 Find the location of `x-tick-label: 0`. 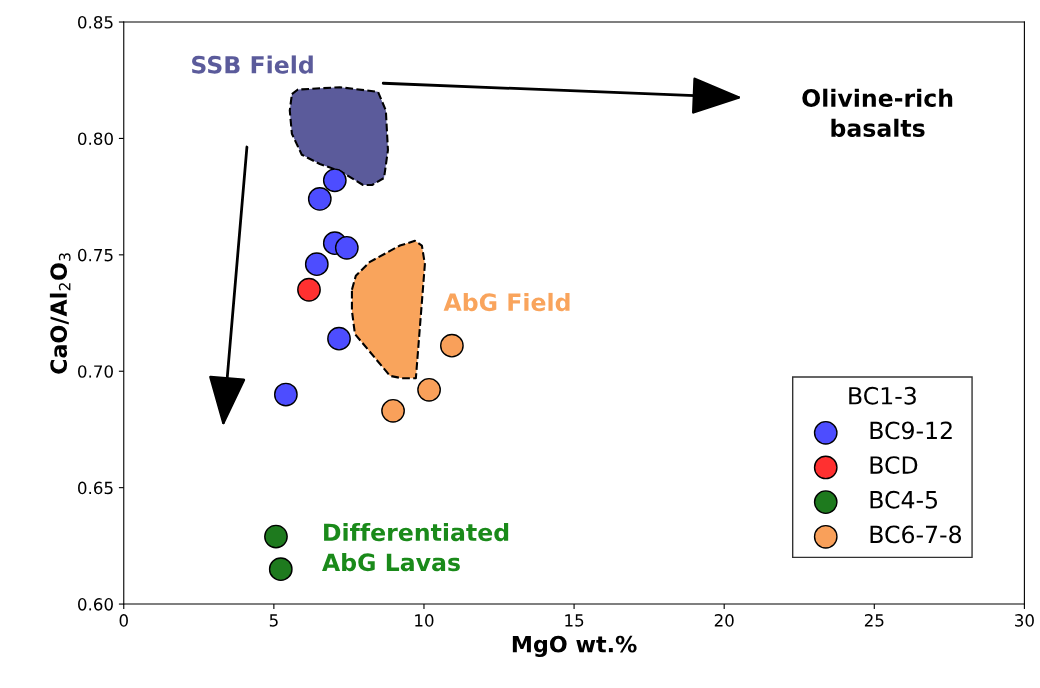

x-tick-label: 0 is located at coordinates (123, 620).